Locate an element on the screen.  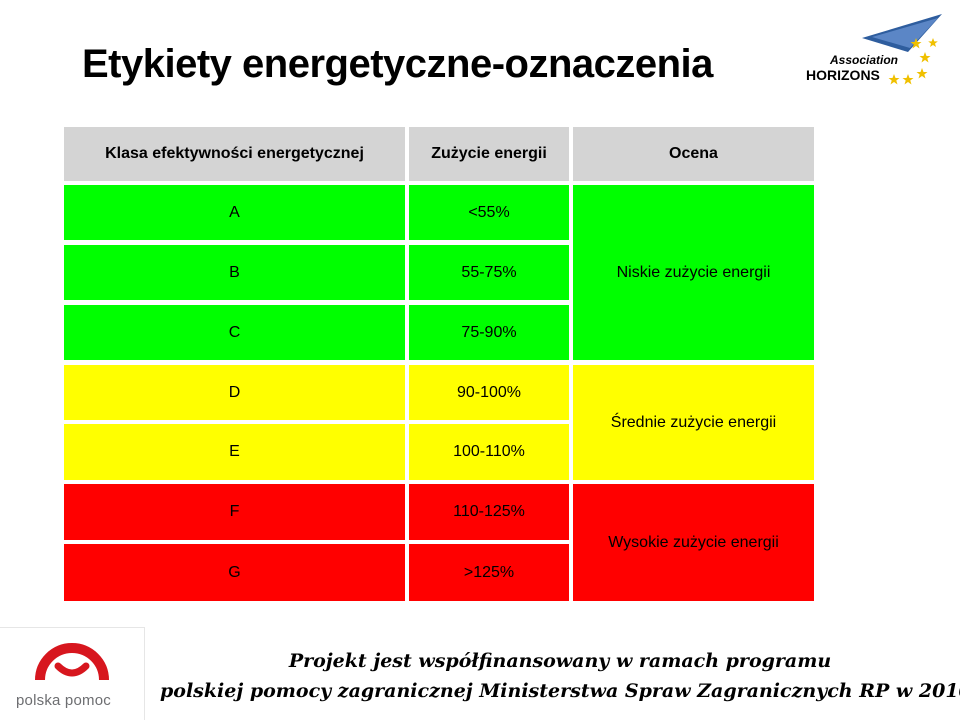
klasa-cell-b: B is located at coordinates (234, 272).